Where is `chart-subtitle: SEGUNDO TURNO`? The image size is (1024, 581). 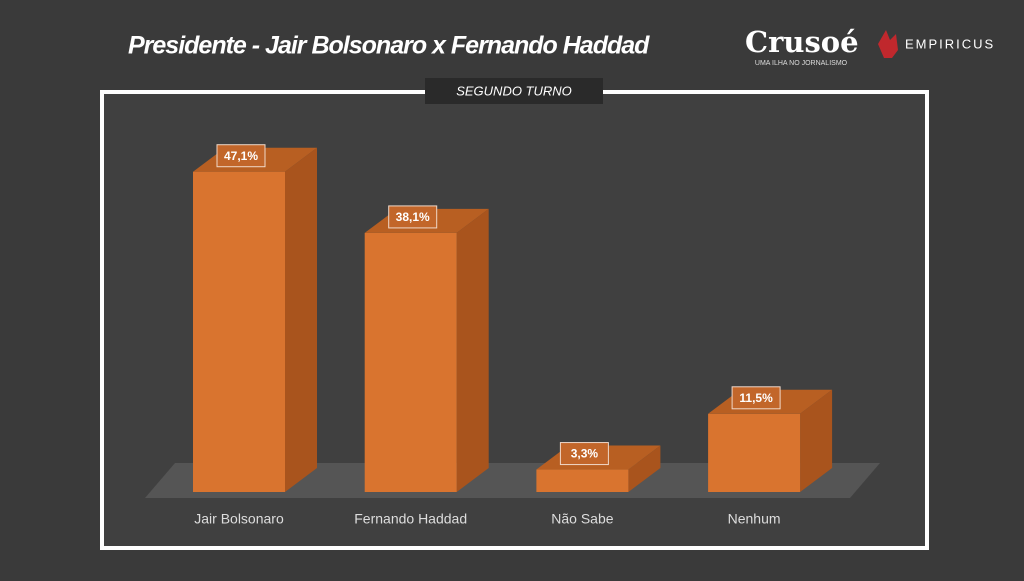 chart-subtitle: SEGUNDO TURNO is located at coordinates (514, 90).